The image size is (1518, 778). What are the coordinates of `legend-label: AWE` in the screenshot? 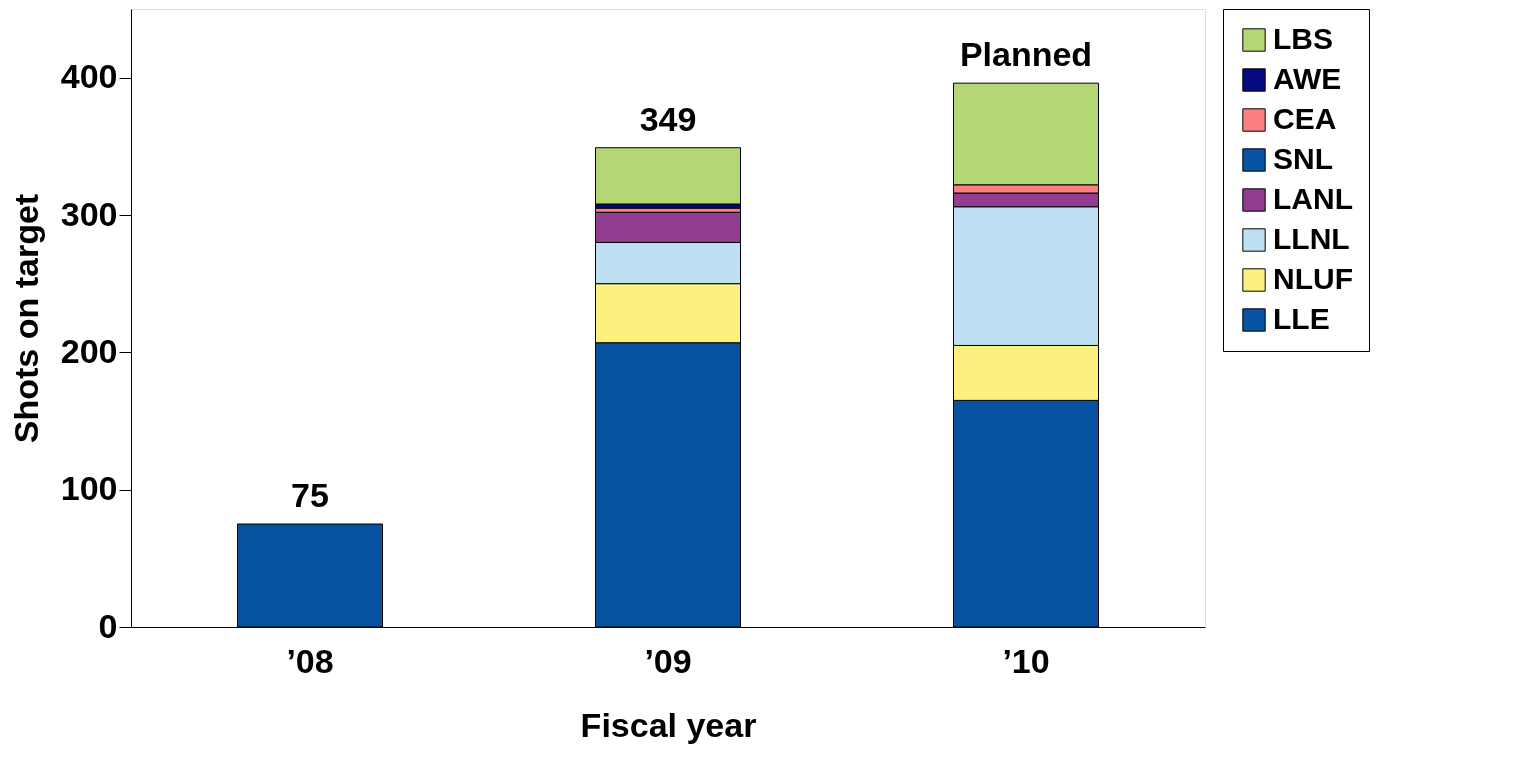 It's located at (1307, 78).